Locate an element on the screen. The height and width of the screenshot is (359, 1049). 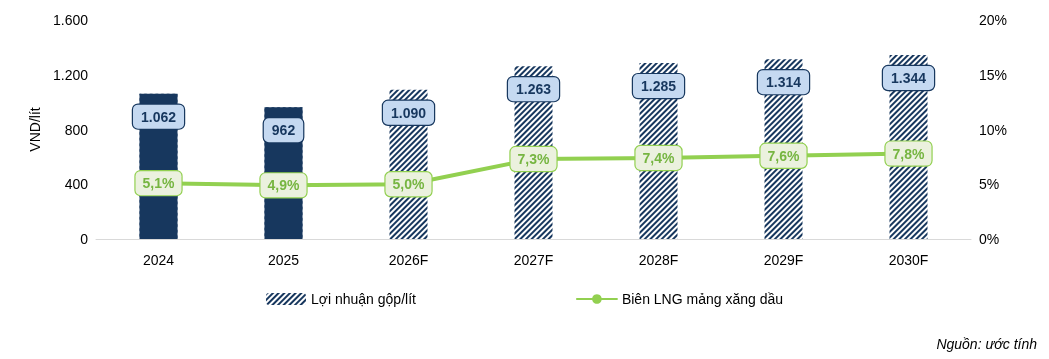
x-tick-label: 2028F is located at coordinates (658, 260).